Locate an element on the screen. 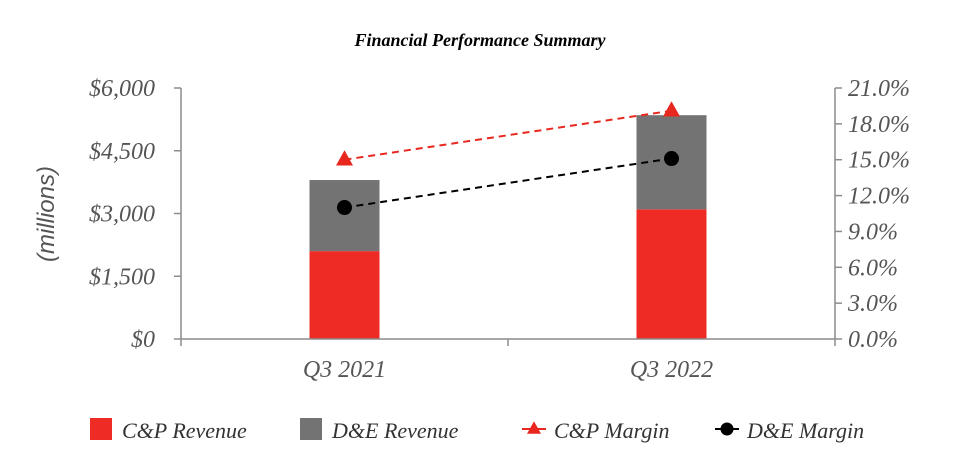  y-tick-label-right: 0.0% is located at coordinates (873, 340).